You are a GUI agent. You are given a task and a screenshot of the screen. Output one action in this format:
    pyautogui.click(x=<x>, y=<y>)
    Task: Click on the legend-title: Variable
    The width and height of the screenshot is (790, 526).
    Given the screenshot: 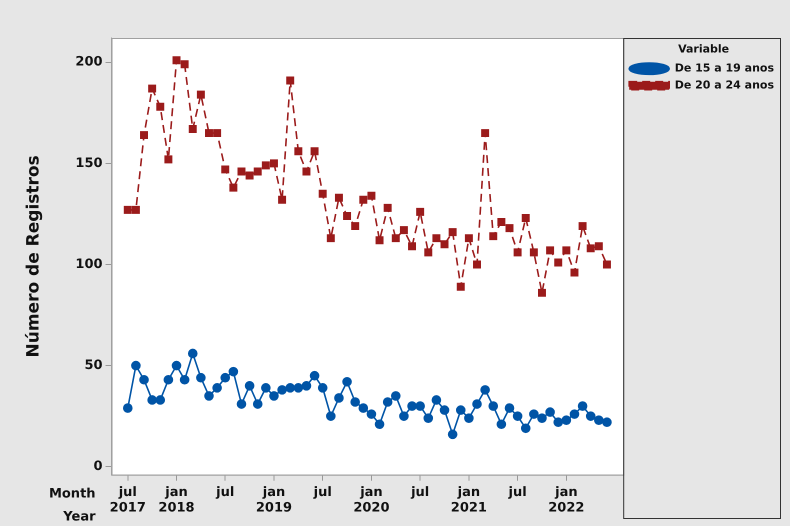 What is the action you would take?
    pyautogui.click(x=704, y=49)
    